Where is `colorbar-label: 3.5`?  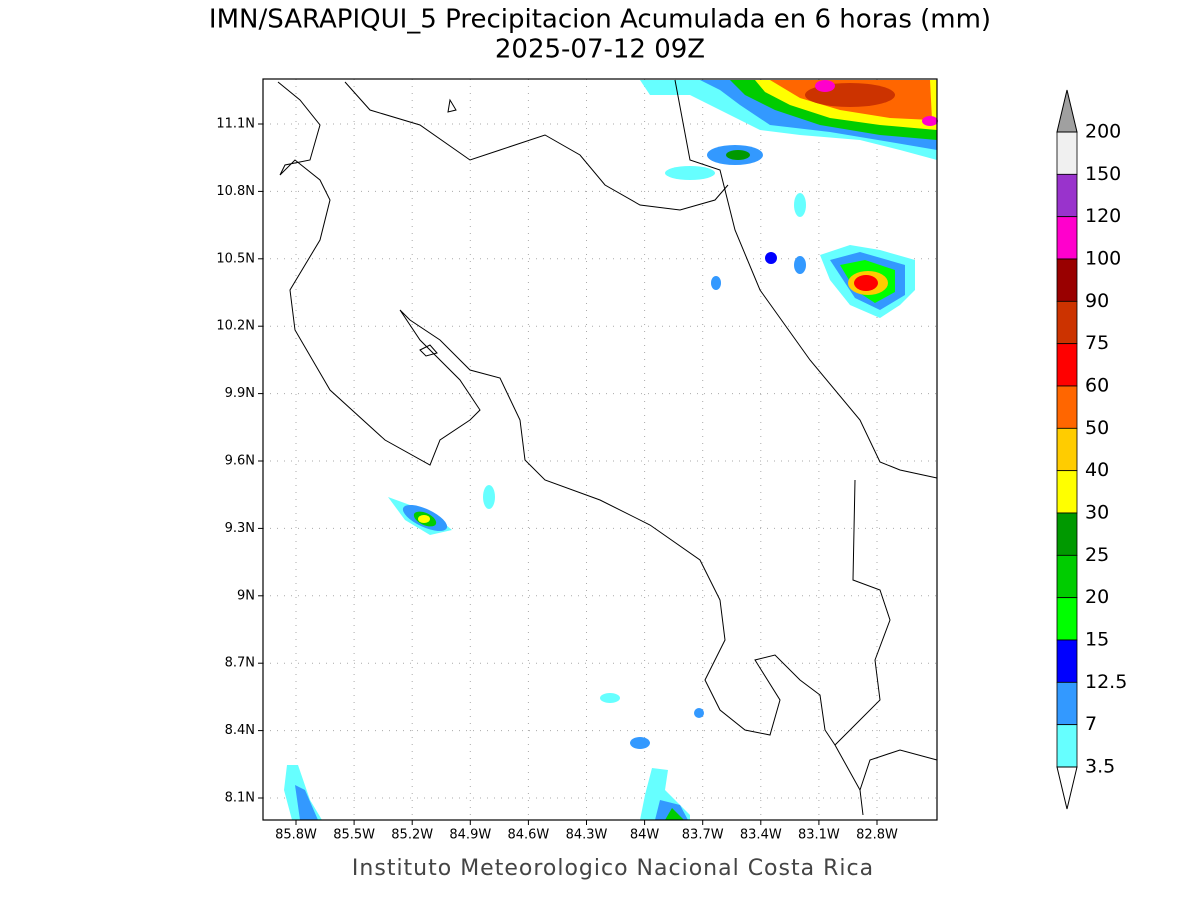 colorbar-label: 3.5 is located at coordinates (1100, 767).